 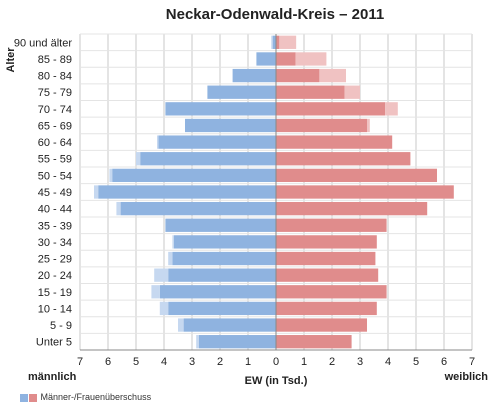 I want to click on x-tick-label: 3, so click(x=360, y=362).